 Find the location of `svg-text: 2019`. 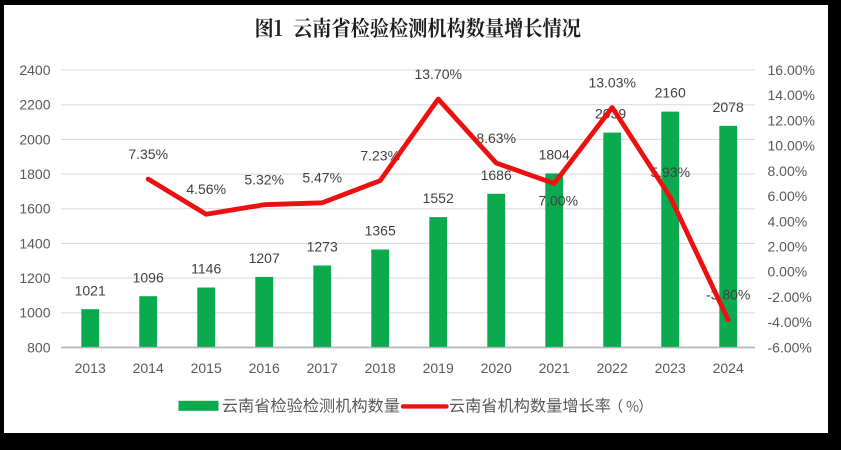

svg-text: 2019 is located at coordinates (438, 368).